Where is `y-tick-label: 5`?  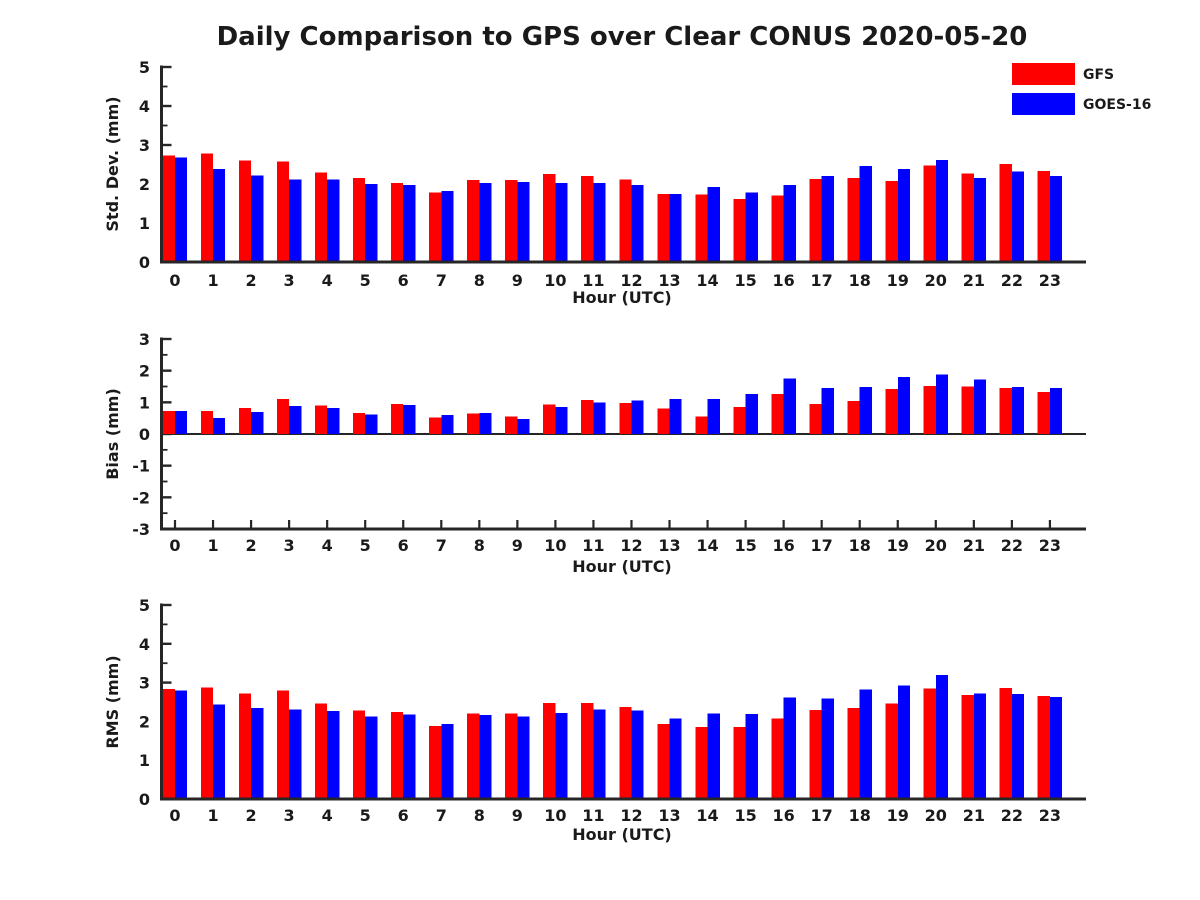 y-tick-label: 5 is located at coordinates (144, 67).